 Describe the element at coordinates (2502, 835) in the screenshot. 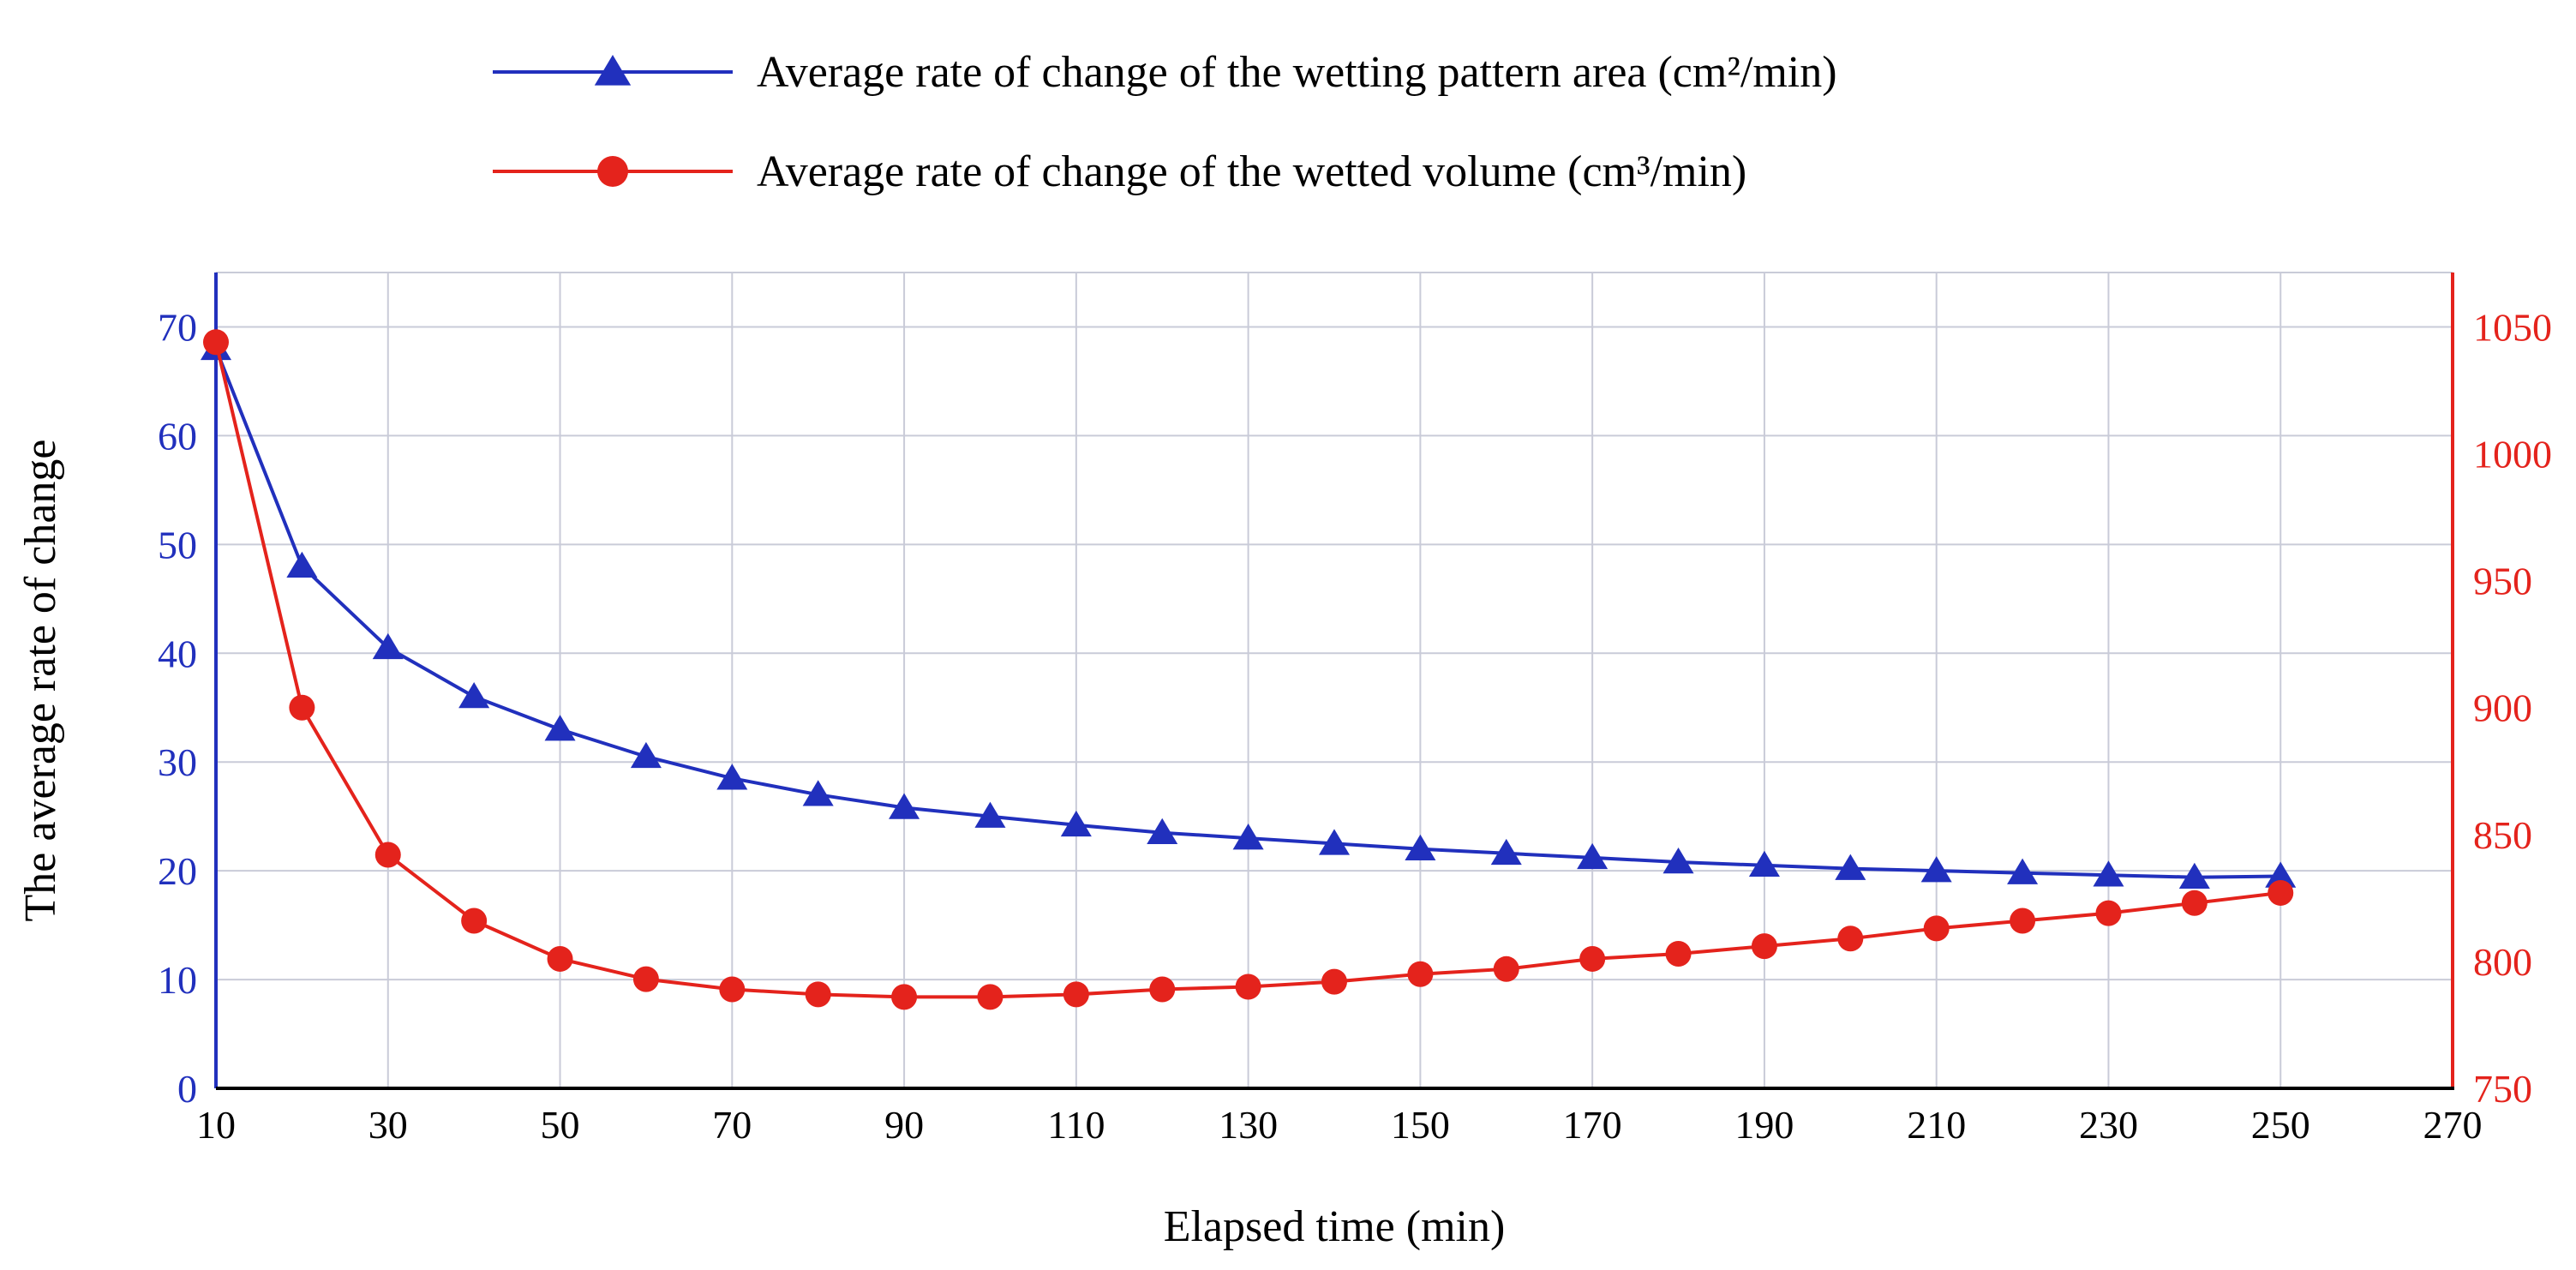

I see `y-right-tick-label: 850` at that location.